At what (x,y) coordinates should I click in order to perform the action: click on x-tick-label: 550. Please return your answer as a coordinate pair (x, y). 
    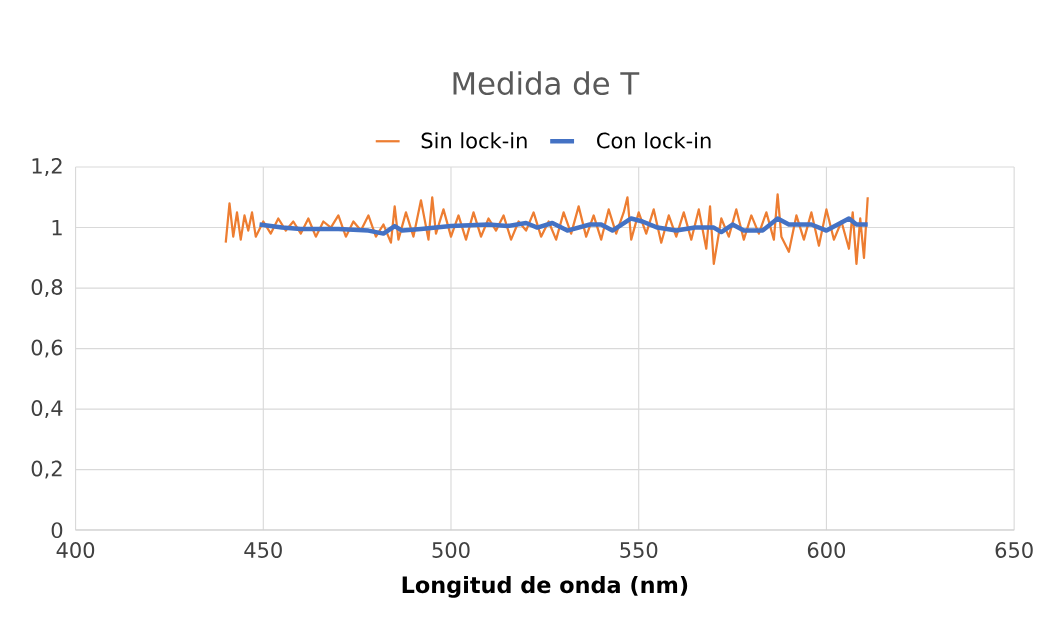
    Looking at the image, I should click on (639, 549).